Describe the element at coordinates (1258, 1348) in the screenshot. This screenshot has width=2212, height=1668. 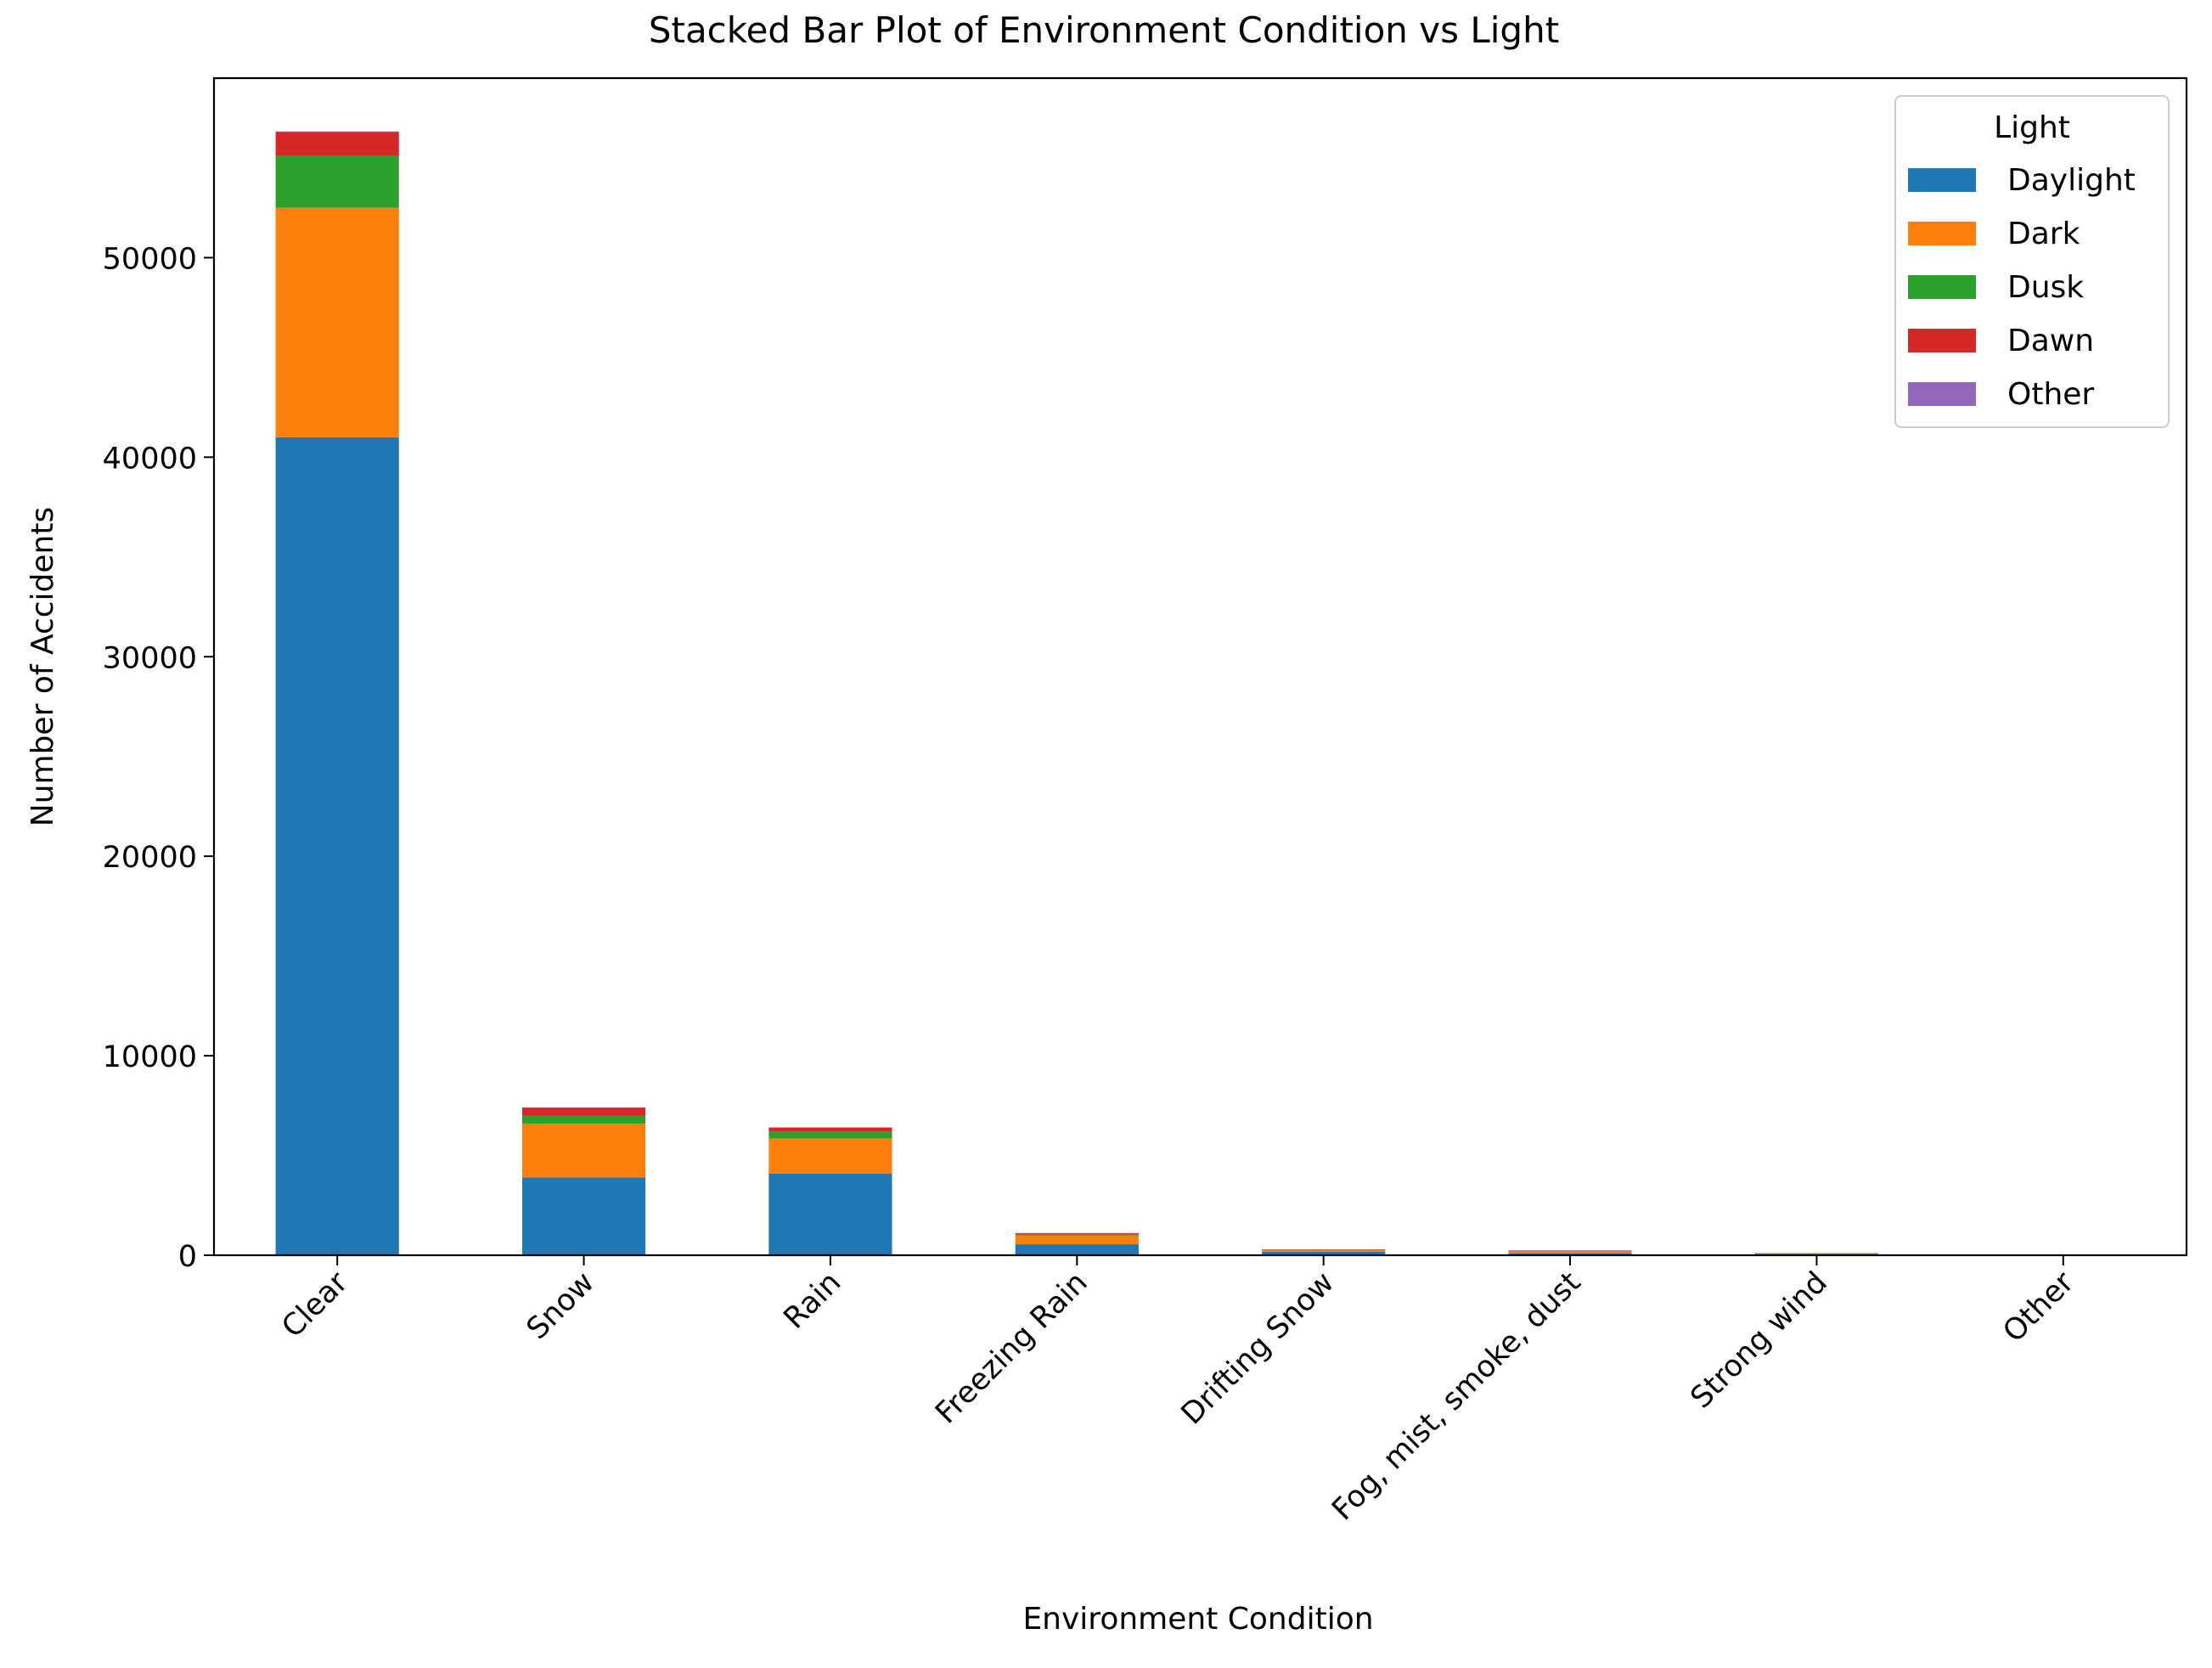
I see `x-tick-label: Drifting Snow` at that location.